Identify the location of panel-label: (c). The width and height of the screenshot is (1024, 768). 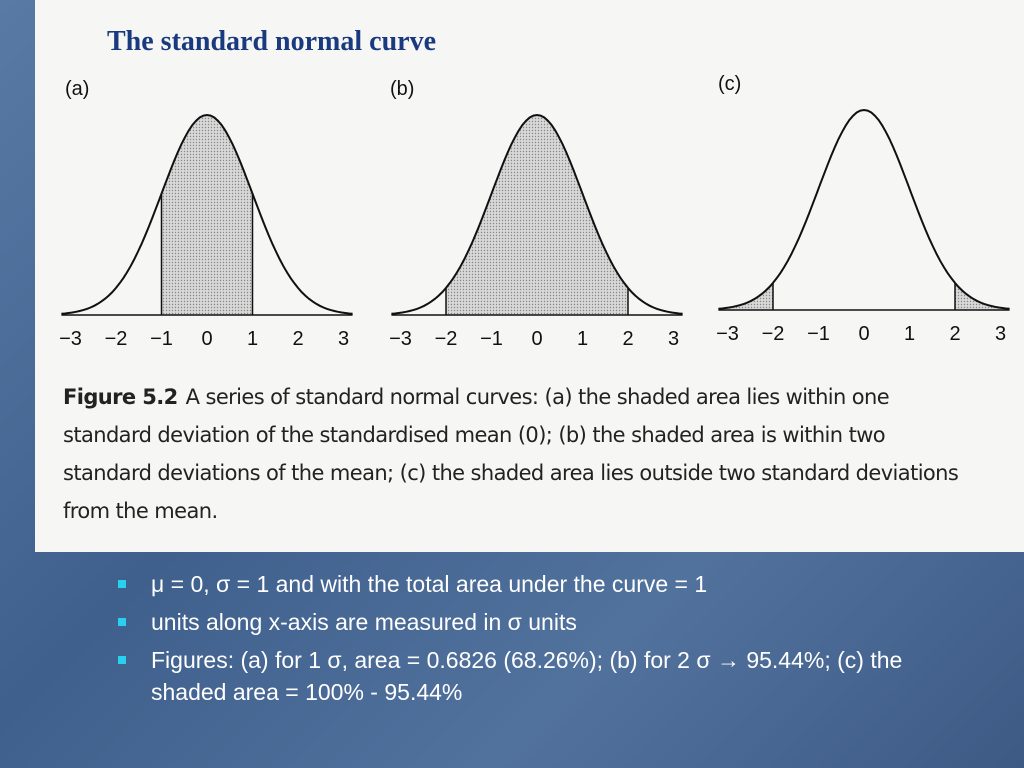
(729, 84).